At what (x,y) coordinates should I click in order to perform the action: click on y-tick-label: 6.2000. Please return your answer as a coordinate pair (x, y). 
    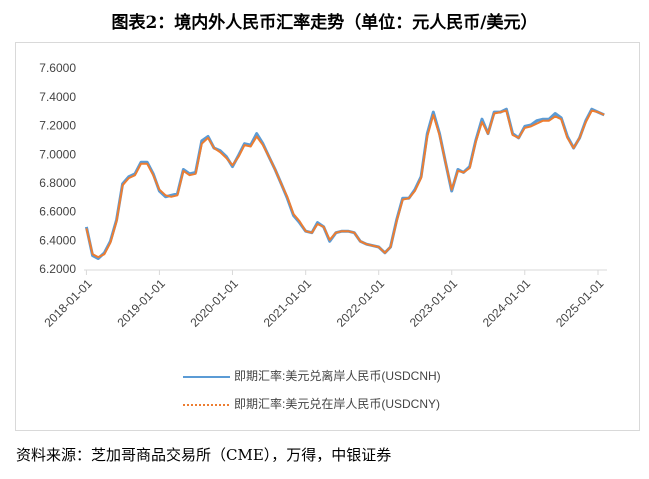
    Looking at the image, I should click on (57, 269).